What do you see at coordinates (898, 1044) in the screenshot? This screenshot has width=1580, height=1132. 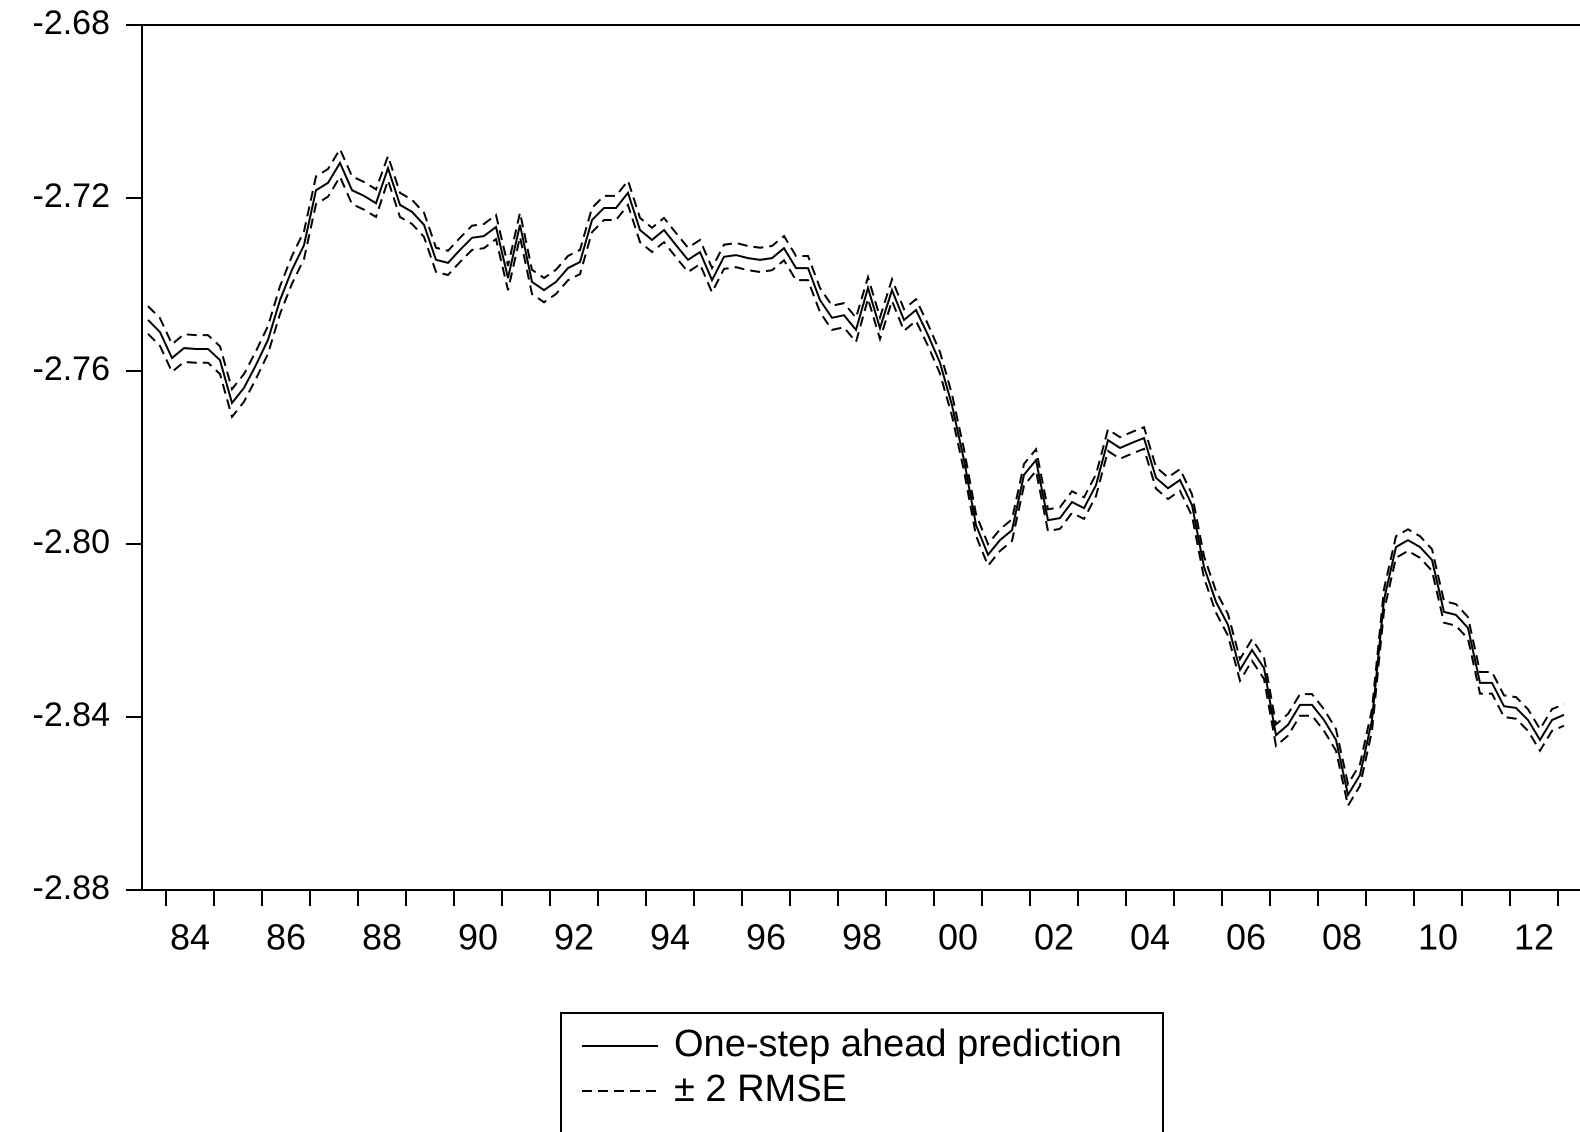 I see `legend-label: One-step ahead prediction` at bounding box center [898, 1044].